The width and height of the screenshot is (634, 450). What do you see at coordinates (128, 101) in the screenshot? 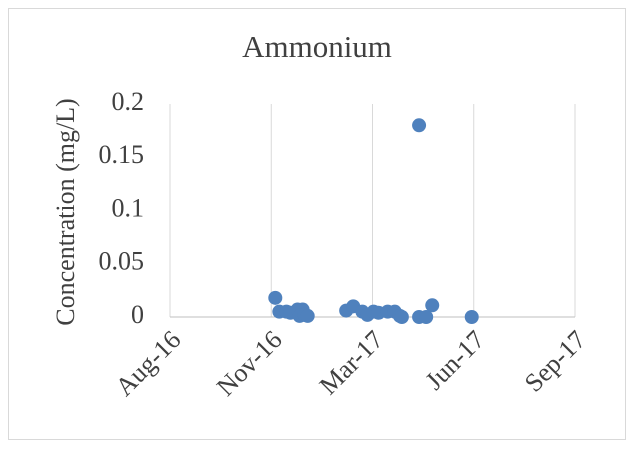
I see `y-tick-label: 0.2` at bounding box center [128, 101].